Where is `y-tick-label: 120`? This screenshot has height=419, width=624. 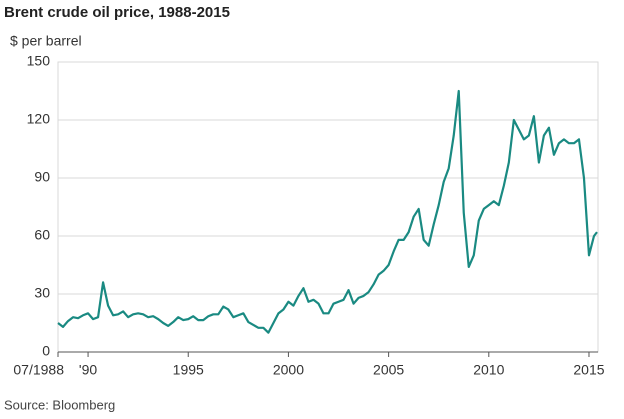
y-tick-label: 120 is located at coordinates (39, 119).